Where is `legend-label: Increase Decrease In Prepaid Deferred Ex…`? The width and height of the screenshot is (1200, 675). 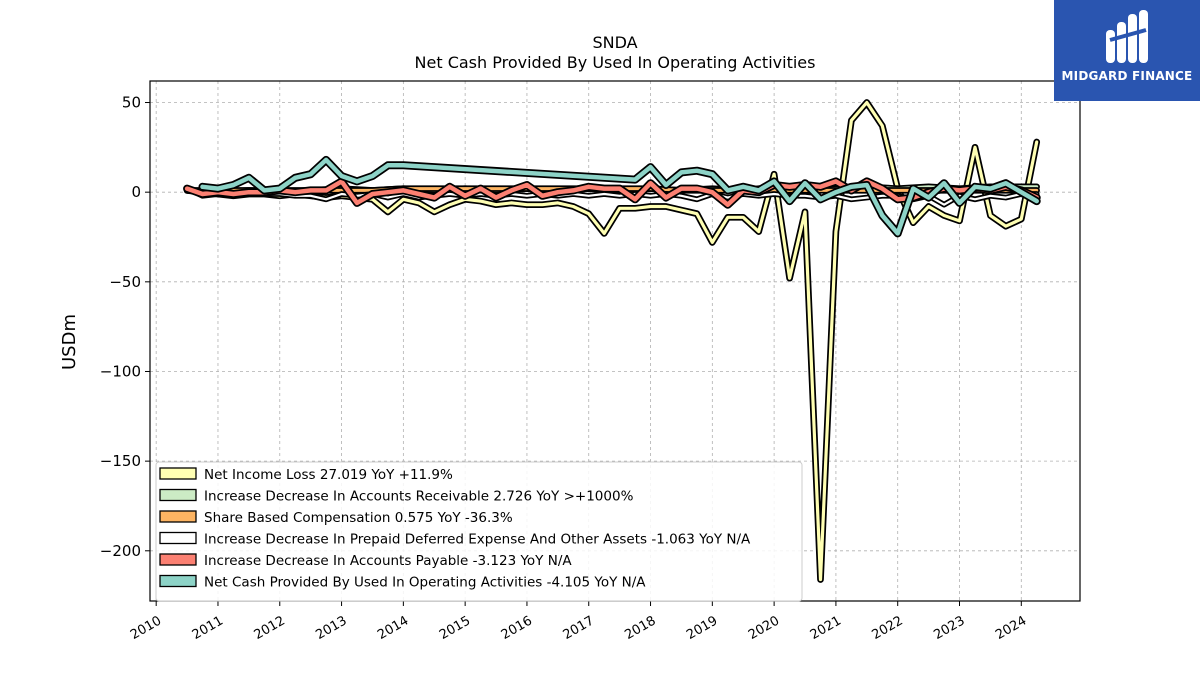
legend-label: Increase Decrease In Prepaid Deferred Ex… is located at coordinates (477, 540).